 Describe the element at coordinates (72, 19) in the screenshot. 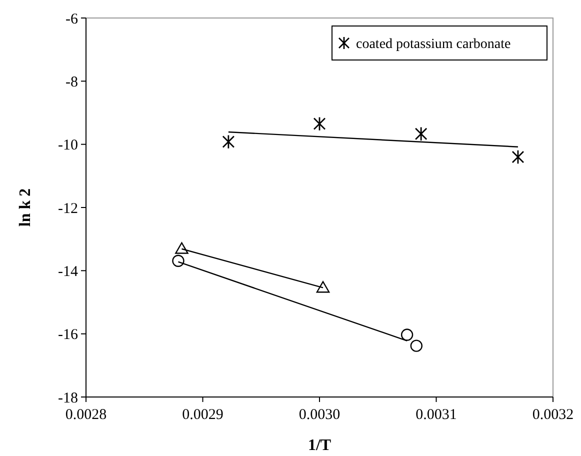

I see `y-tick-label: -6` at that location.